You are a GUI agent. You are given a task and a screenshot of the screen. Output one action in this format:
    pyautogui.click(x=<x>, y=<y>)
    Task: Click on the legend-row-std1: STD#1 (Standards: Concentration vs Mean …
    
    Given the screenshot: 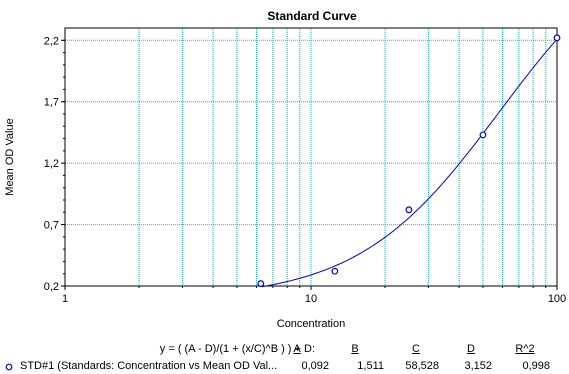 What is the action you would take?
    pyautogui.click(x=284, y=367)
    